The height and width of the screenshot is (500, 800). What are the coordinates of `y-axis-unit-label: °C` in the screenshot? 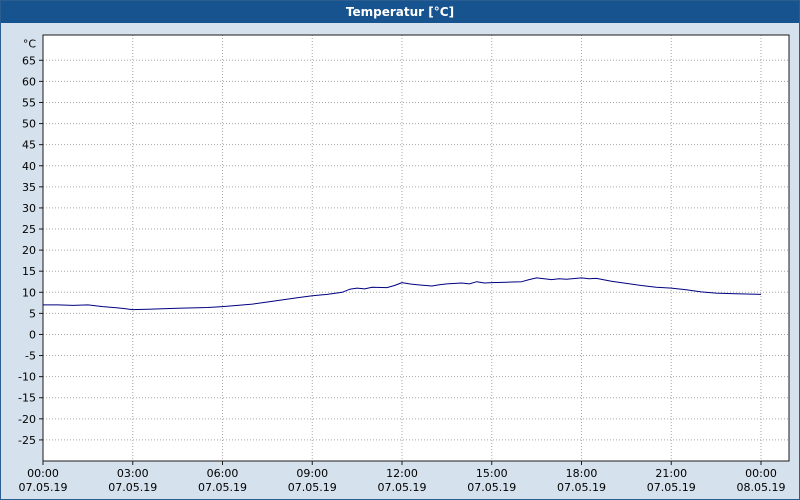 It's located at (30, 43).